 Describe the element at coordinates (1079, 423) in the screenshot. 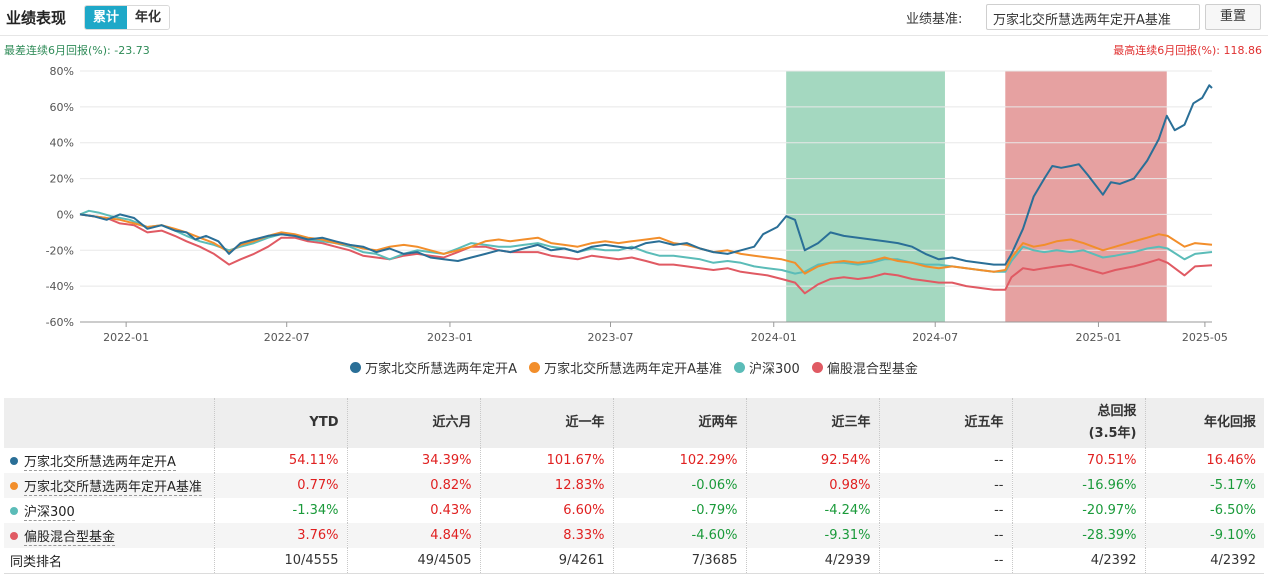

I see `column-header: 总回报 (3.5年)` at that location.